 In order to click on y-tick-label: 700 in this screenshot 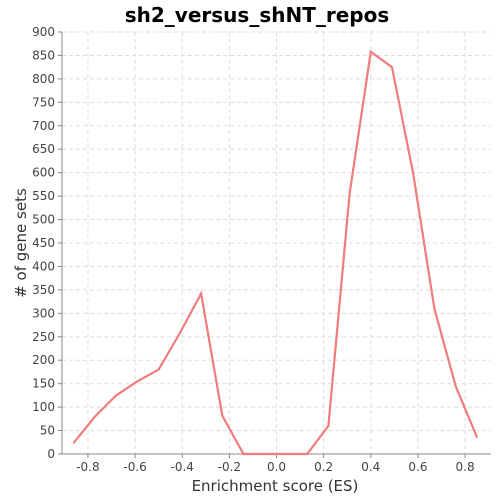, I will do `click(43, 126)`.